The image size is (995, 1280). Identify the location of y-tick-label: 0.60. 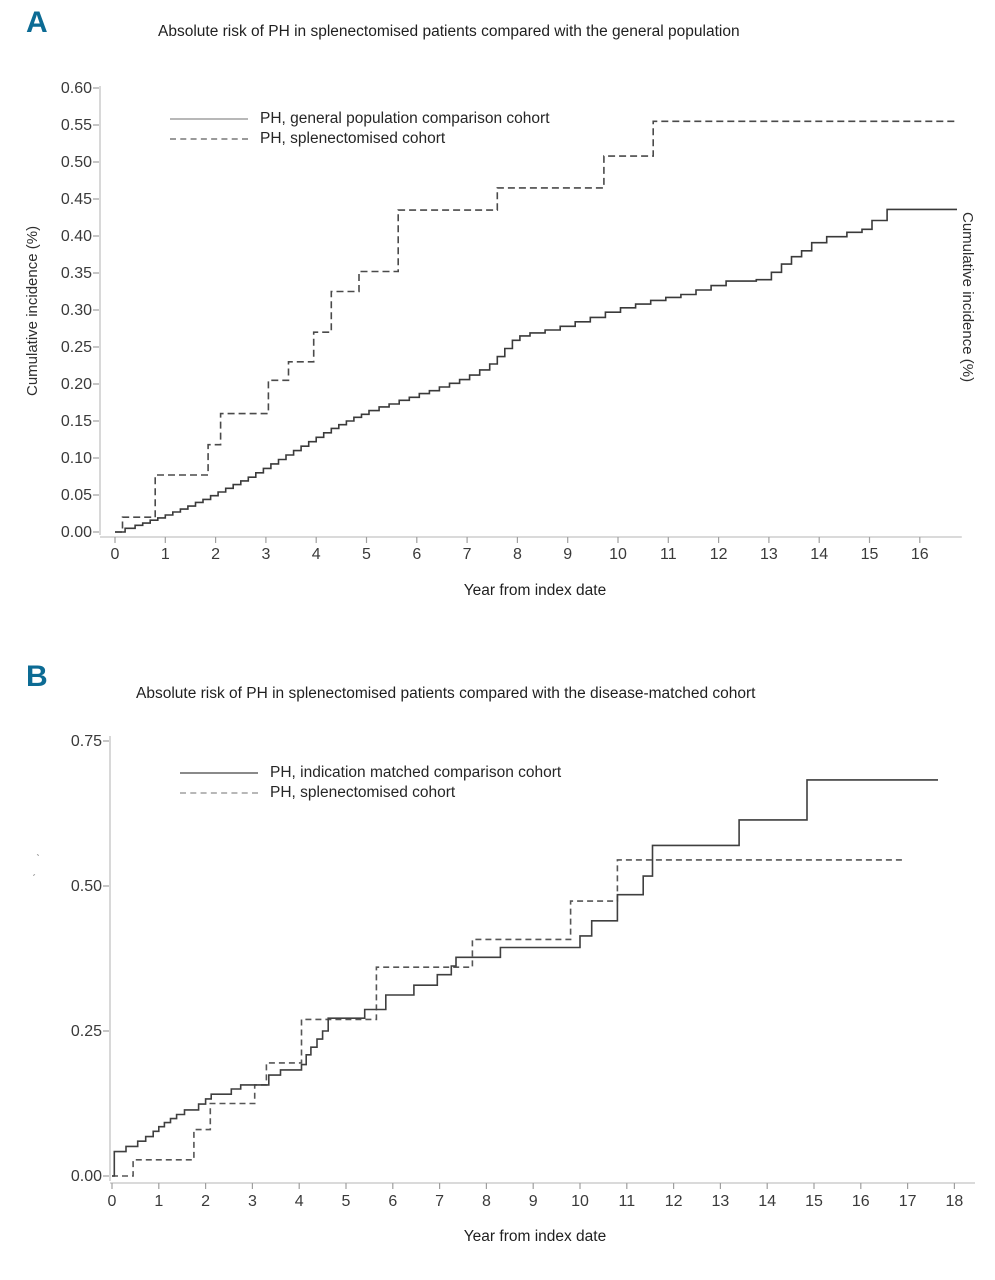
(76, 88).